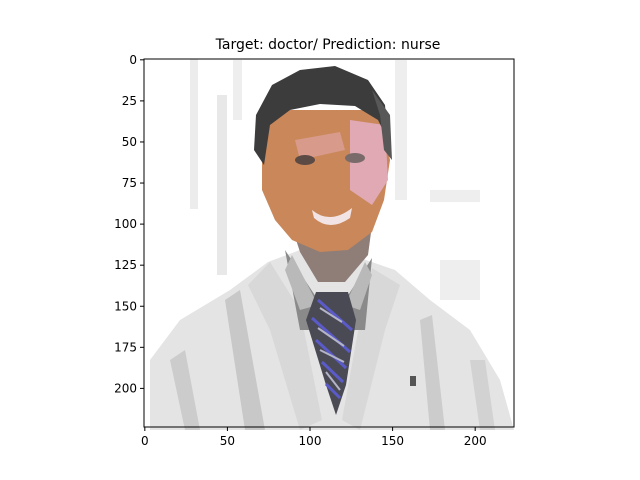 The image size is (640, 480). Describe the element at coordinates (133, 60) in the screenshot. I see `y-tick-label: 0` at that location.